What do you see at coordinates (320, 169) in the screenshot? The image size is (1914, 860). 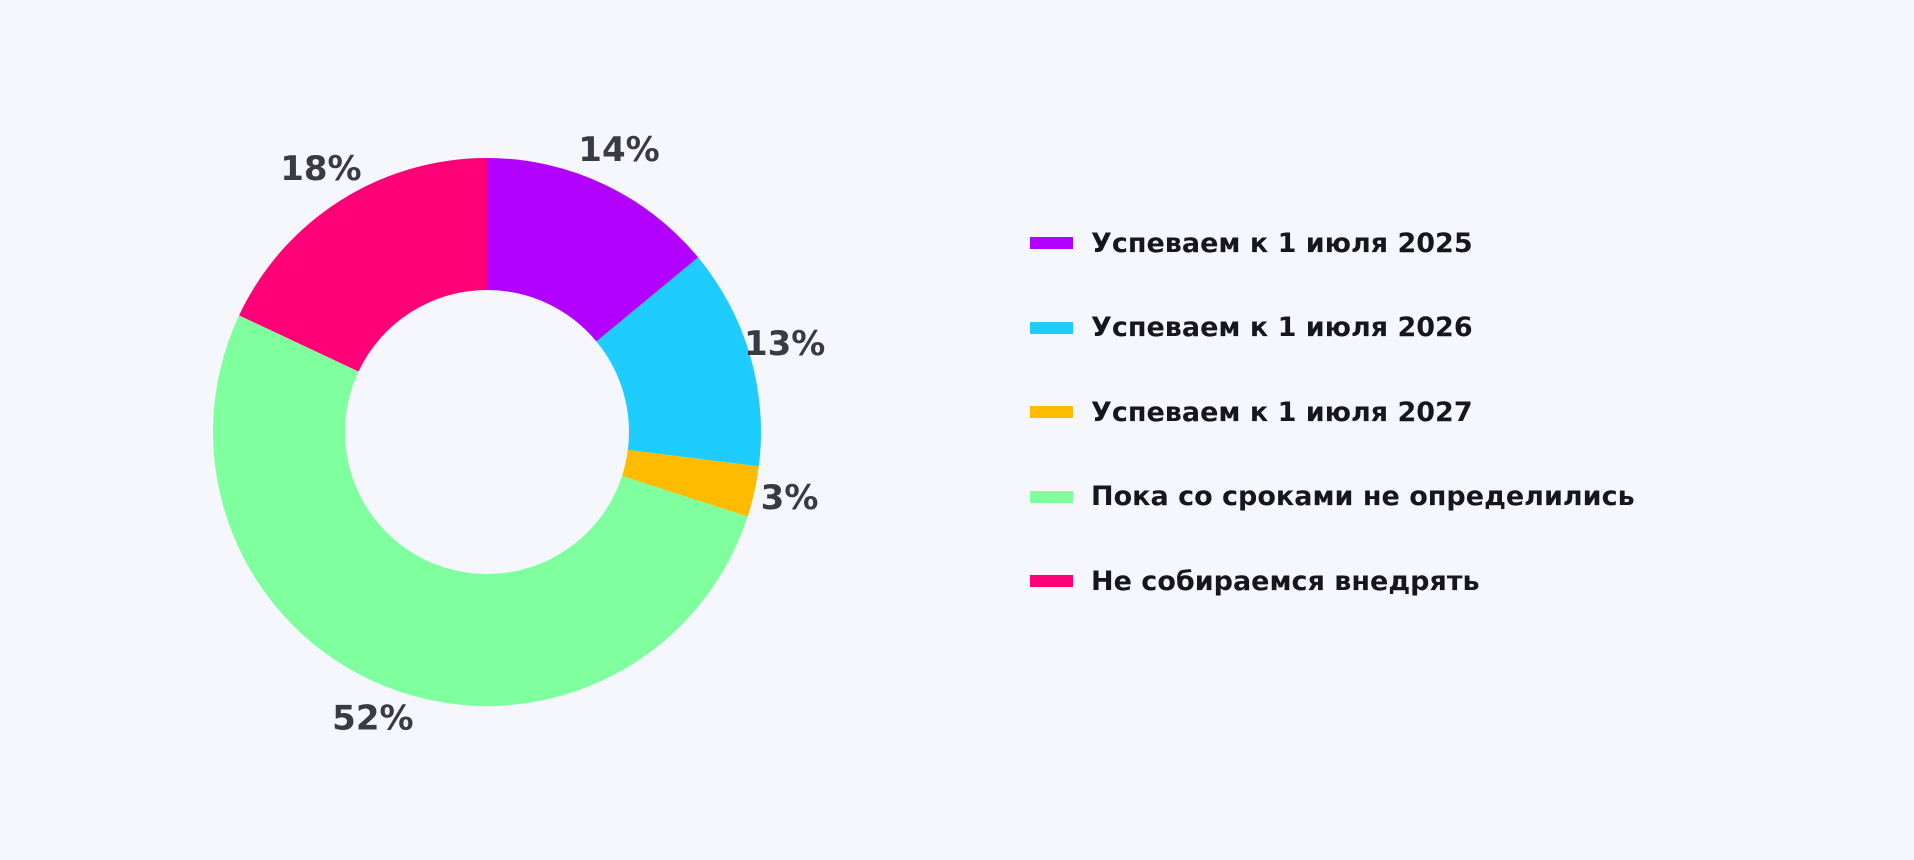 I see `slice-value-label: 18%` at bounding box center [320, 169].